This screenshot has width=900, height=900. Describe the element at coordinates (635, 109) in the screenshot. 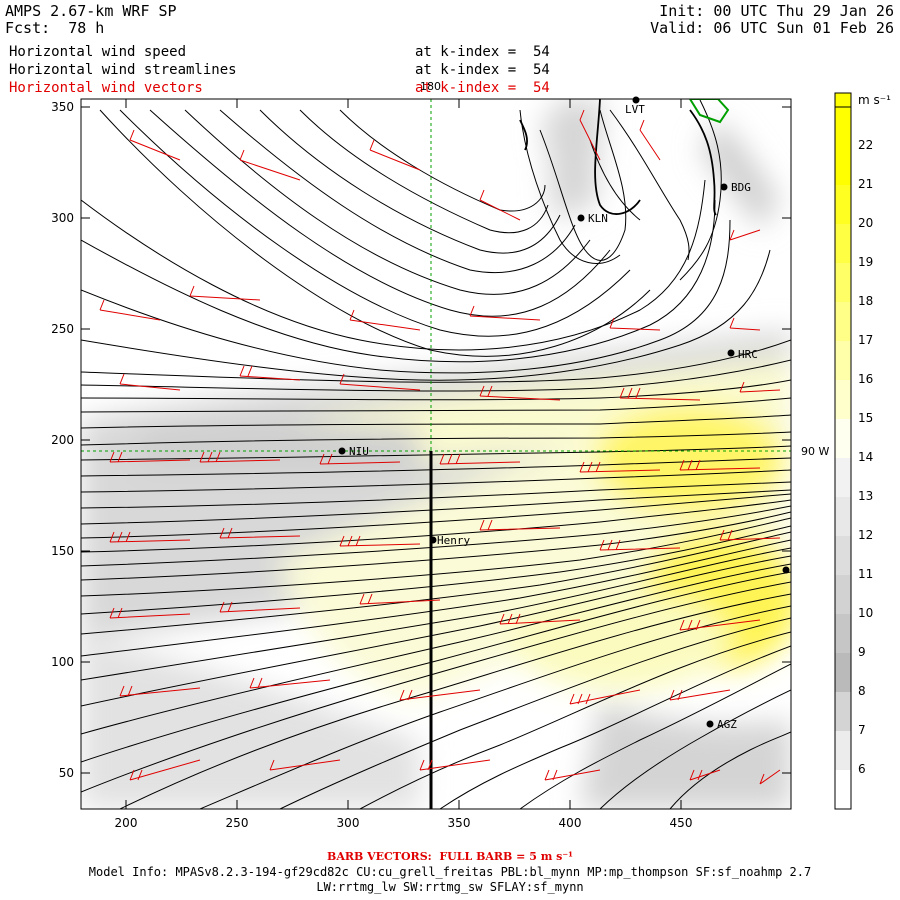

I see `station-lvt: LVT` at that location.